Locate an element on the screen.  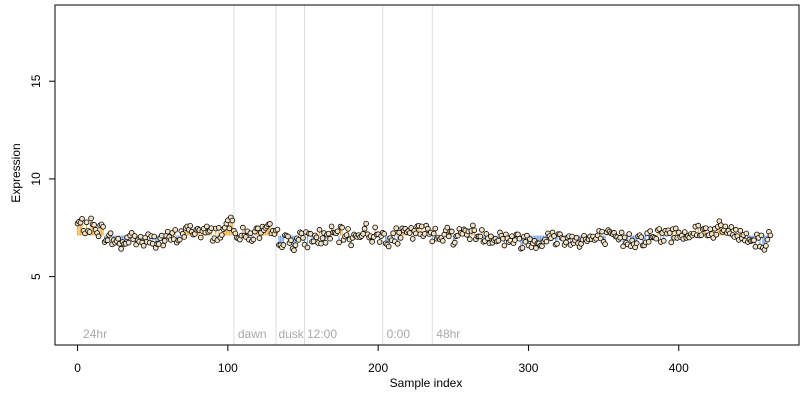
x-tick-label: 100 is located at coordinates (228, 368).